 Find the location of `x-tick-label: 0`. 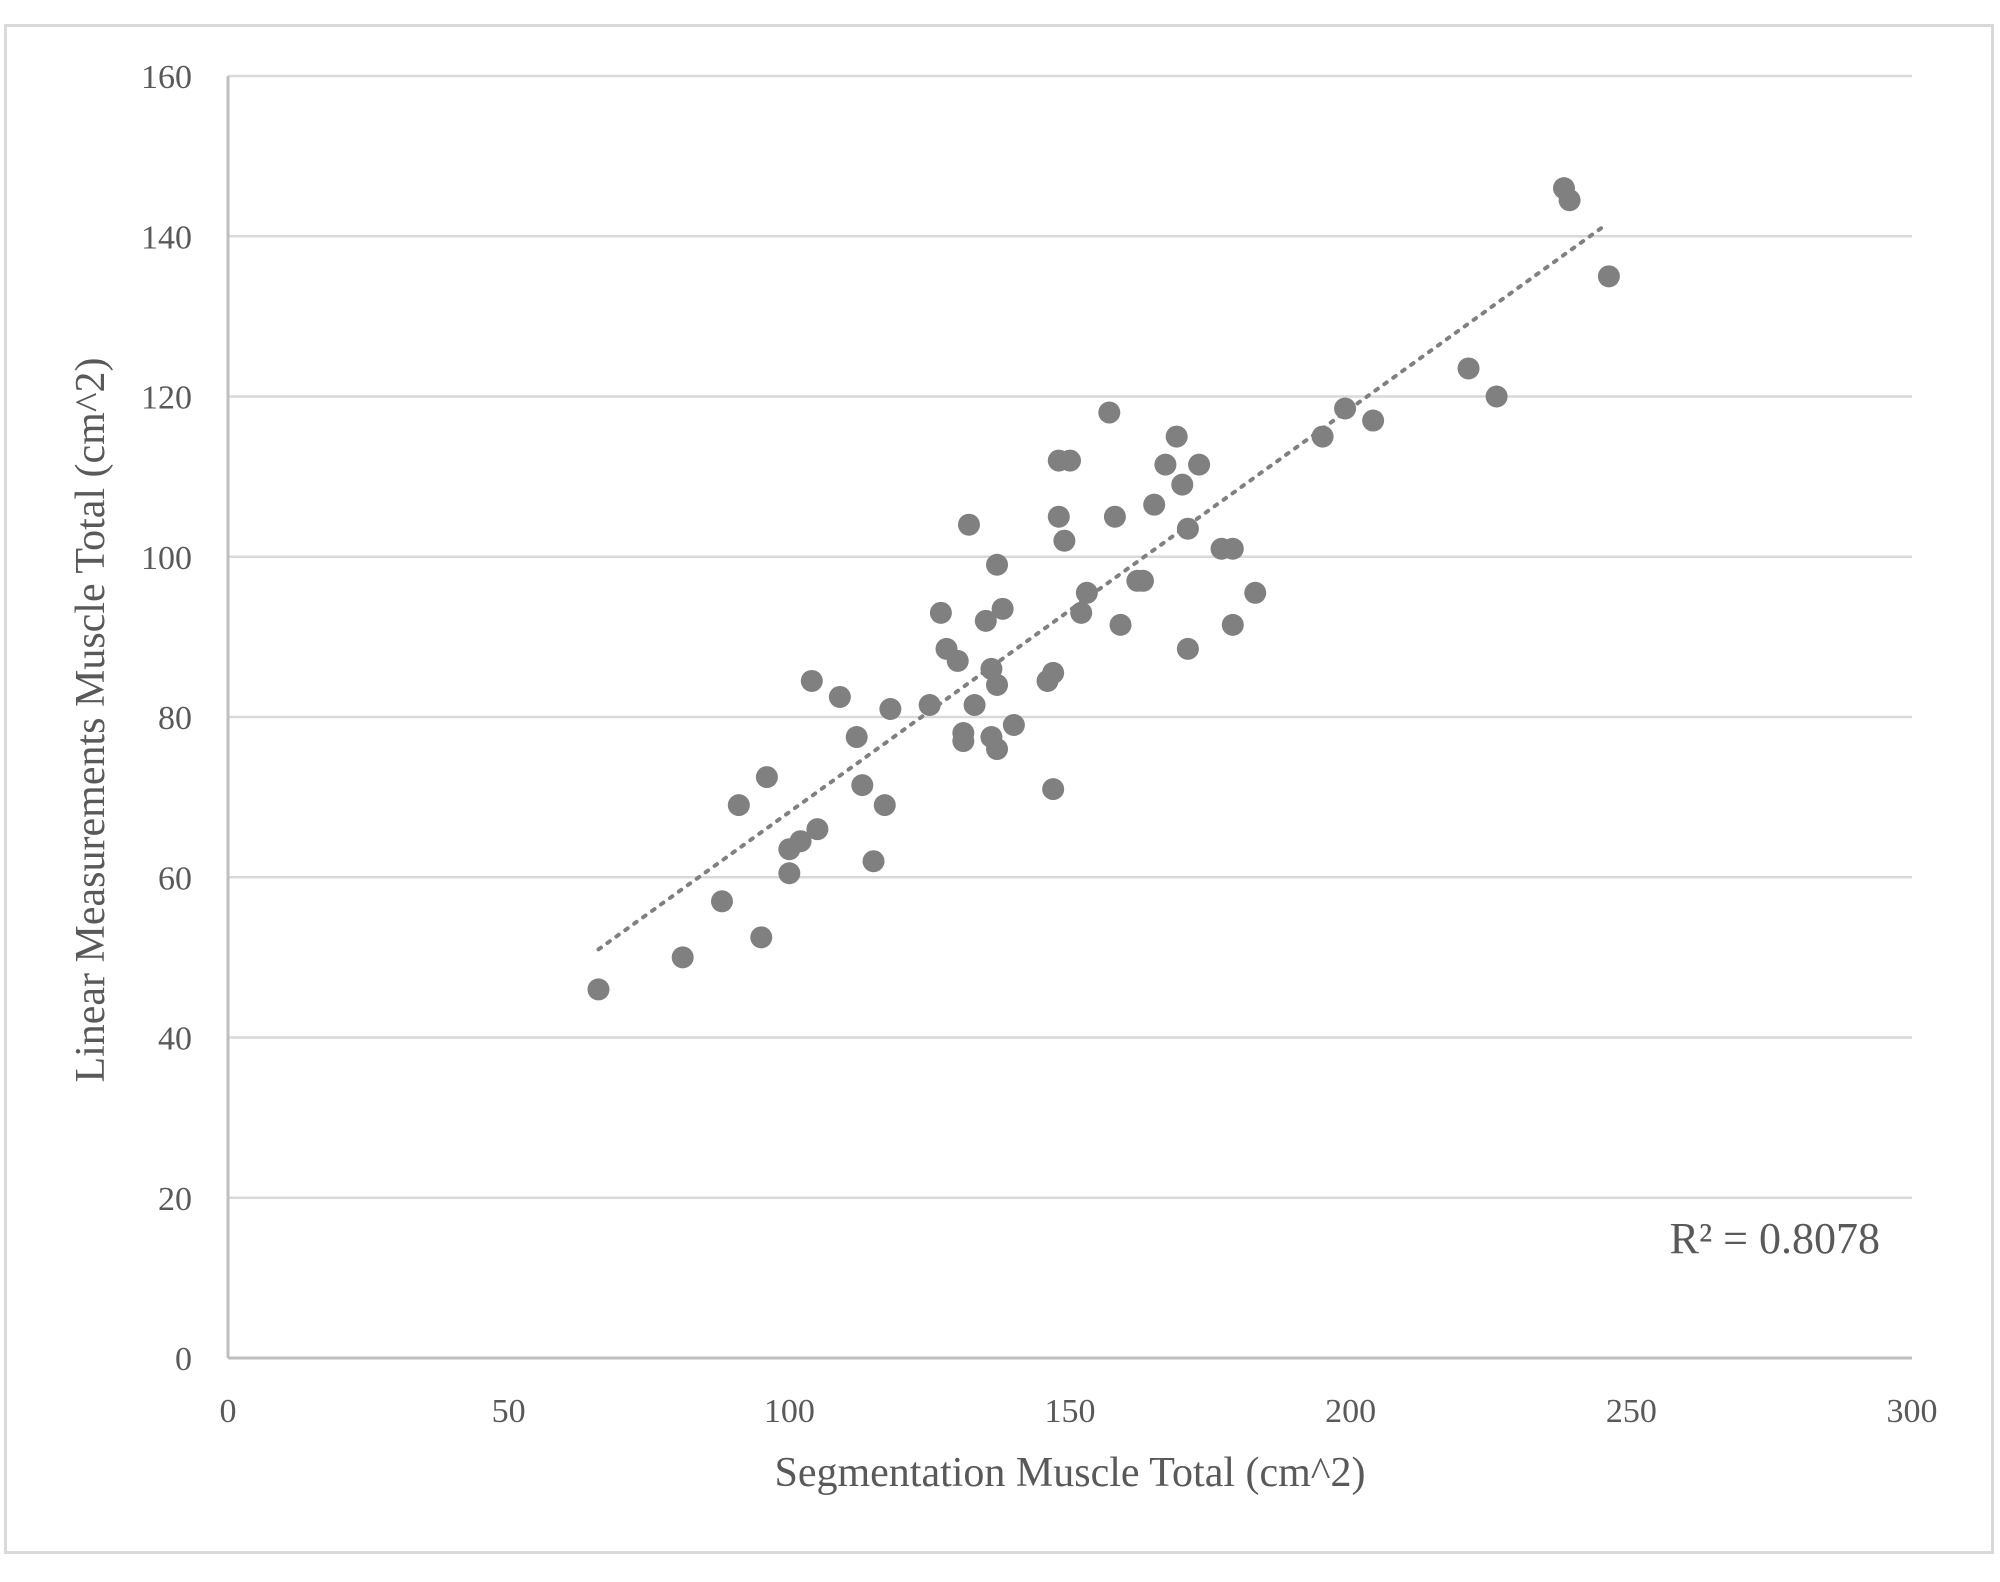

x-tick-label: 0 is located at coordinates (228, 1411).